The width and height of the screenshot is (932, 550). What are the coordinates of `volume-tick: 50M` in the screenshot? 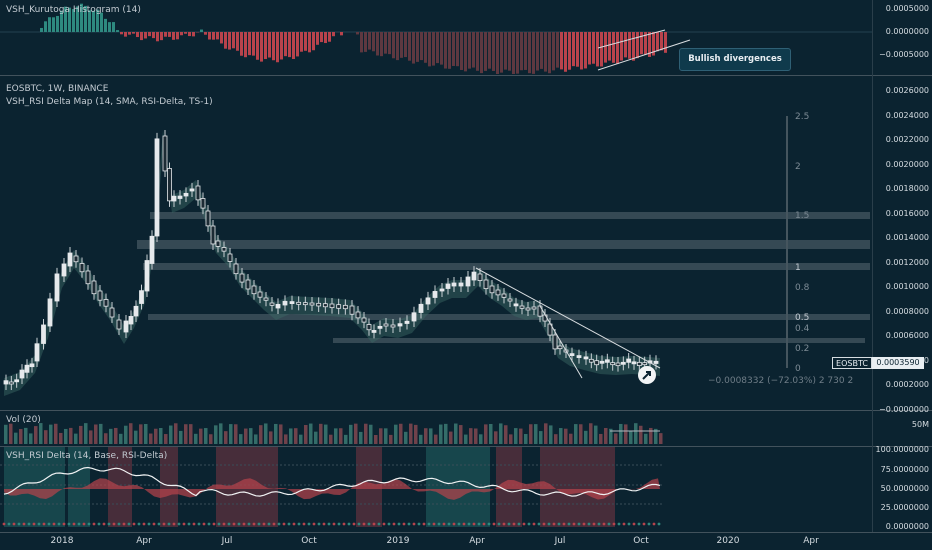 It's located at (920, 424).